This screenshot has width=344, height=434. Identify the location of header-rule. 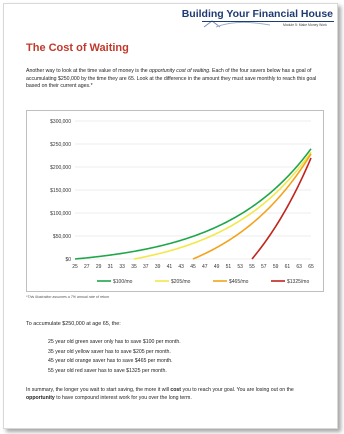
(268, 21).